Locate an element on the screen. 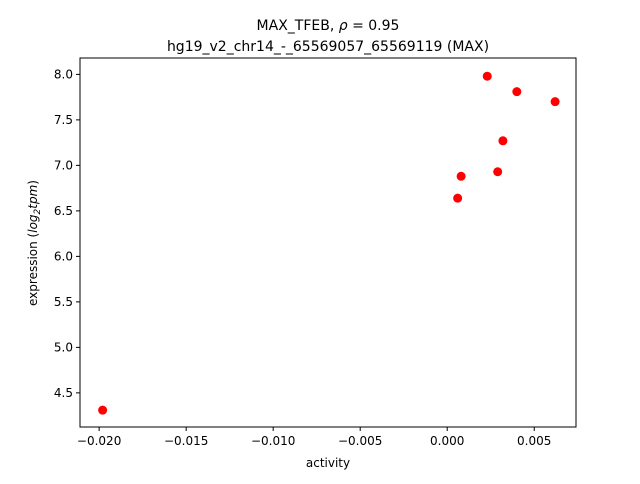  y-tick-label: 4.5 is located at coordinates (63, 393).